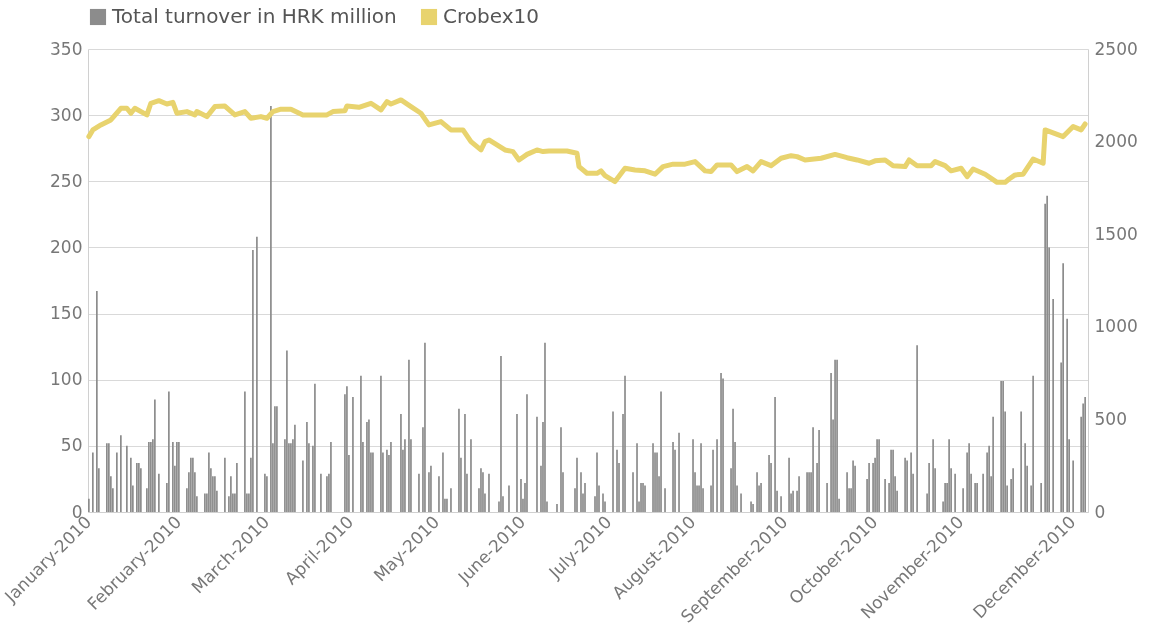  Describe the element at coordinates (66, 379) in the screenshot. I see `y-tick-label: 100` at that location.